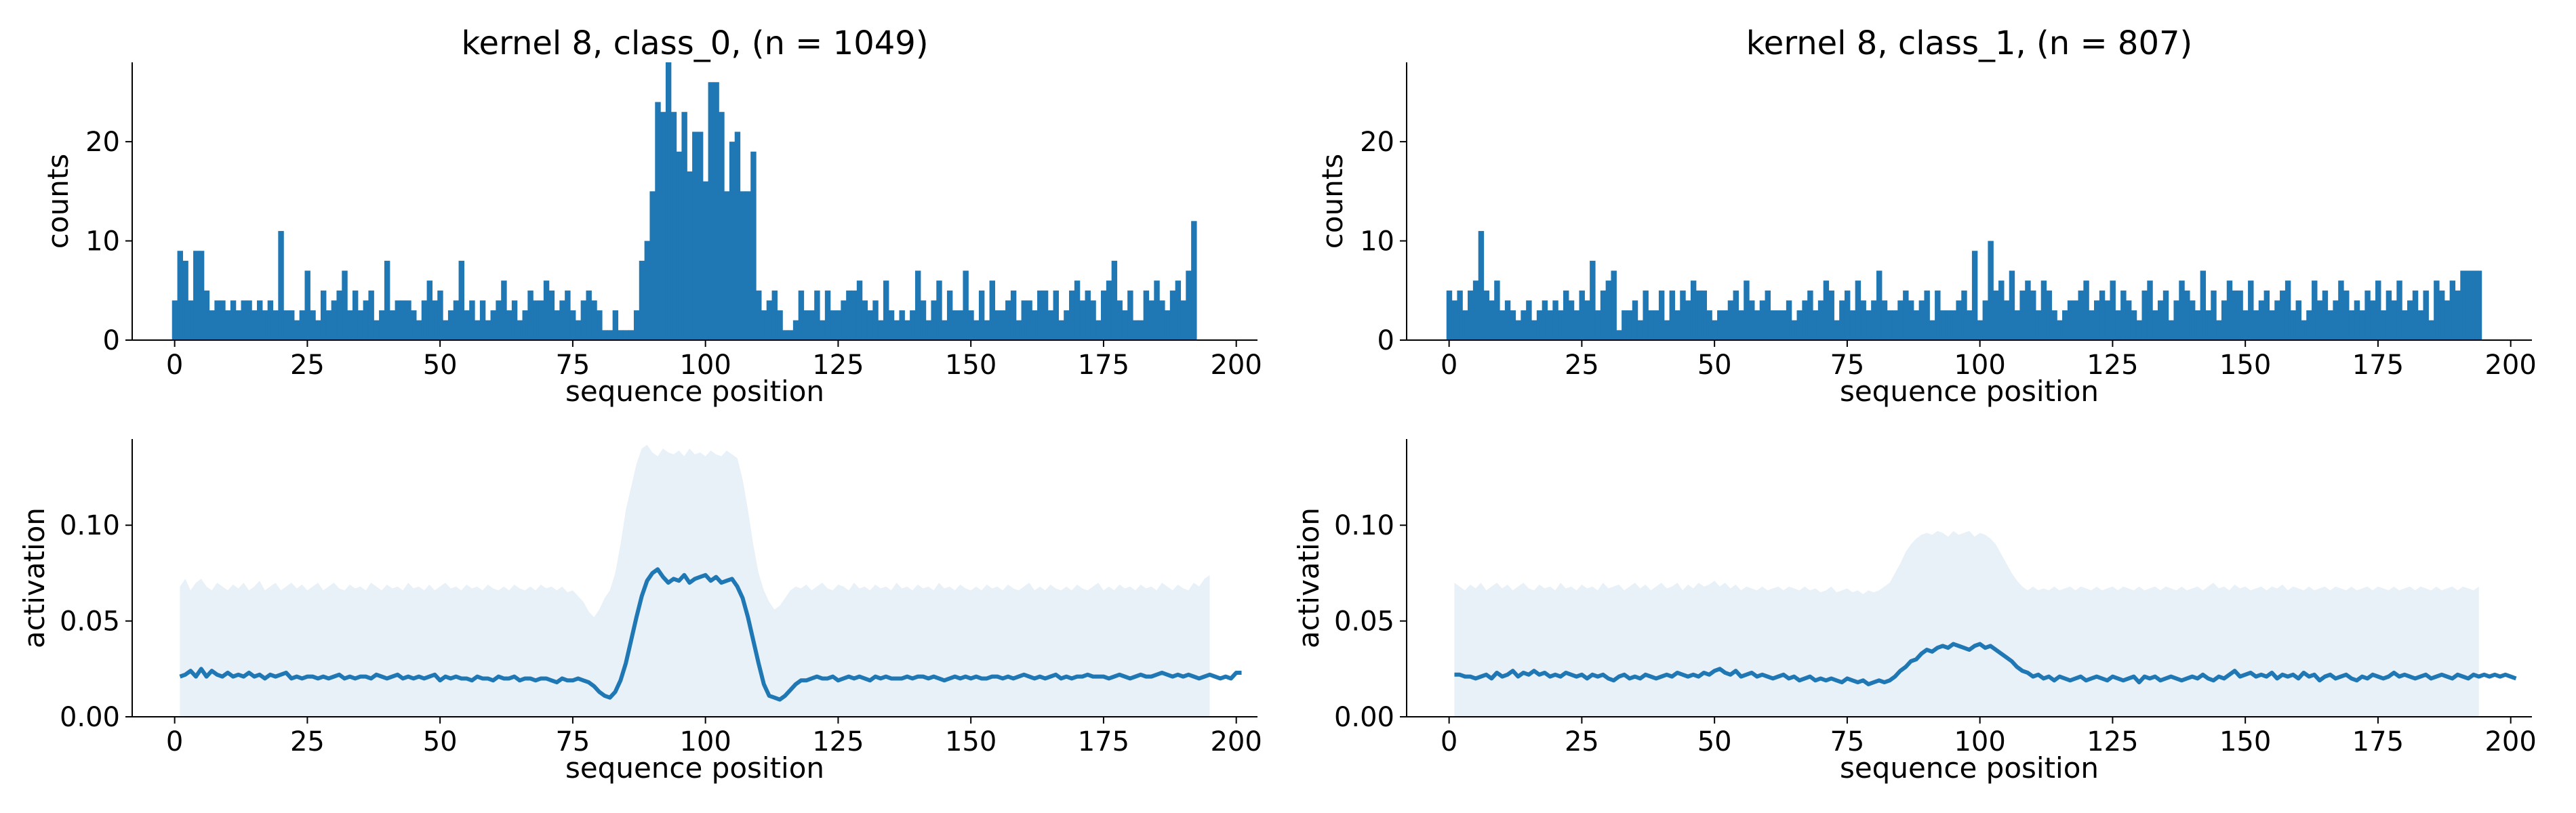 Image resolution: width=2576 pixels, height=813 pixels. I want to click on x-tick-label: 200, so click(2510, 741).